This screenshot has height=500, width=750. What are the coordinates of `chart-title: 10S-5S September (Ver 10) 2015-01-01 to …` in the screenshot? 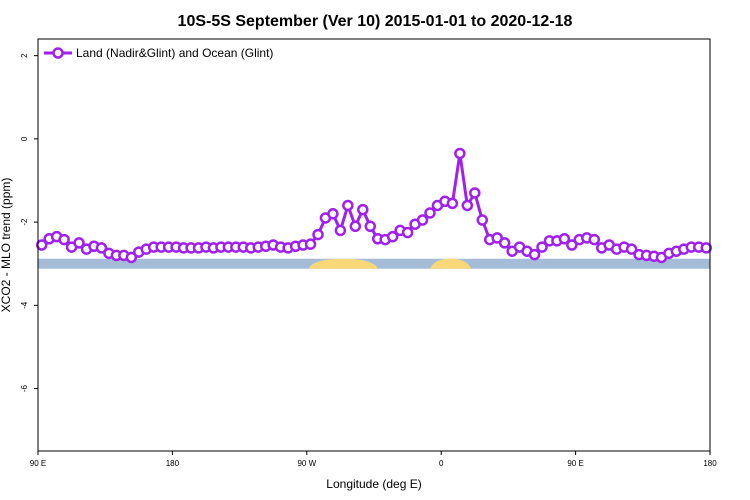 It's located at (375, 21).